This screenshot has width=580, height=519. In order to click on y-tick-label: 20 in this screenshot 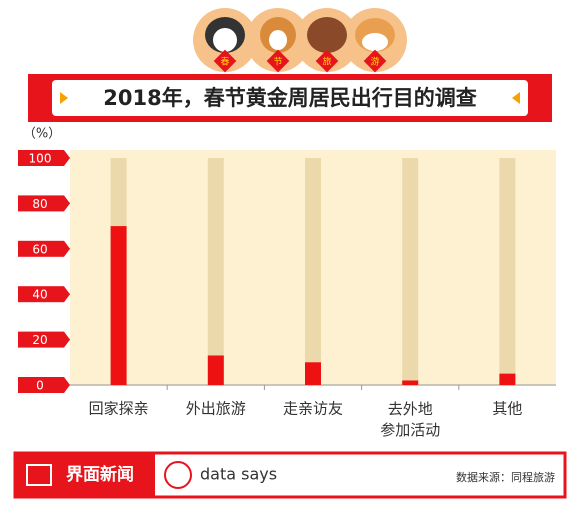, I will do `click(39, 340)`.